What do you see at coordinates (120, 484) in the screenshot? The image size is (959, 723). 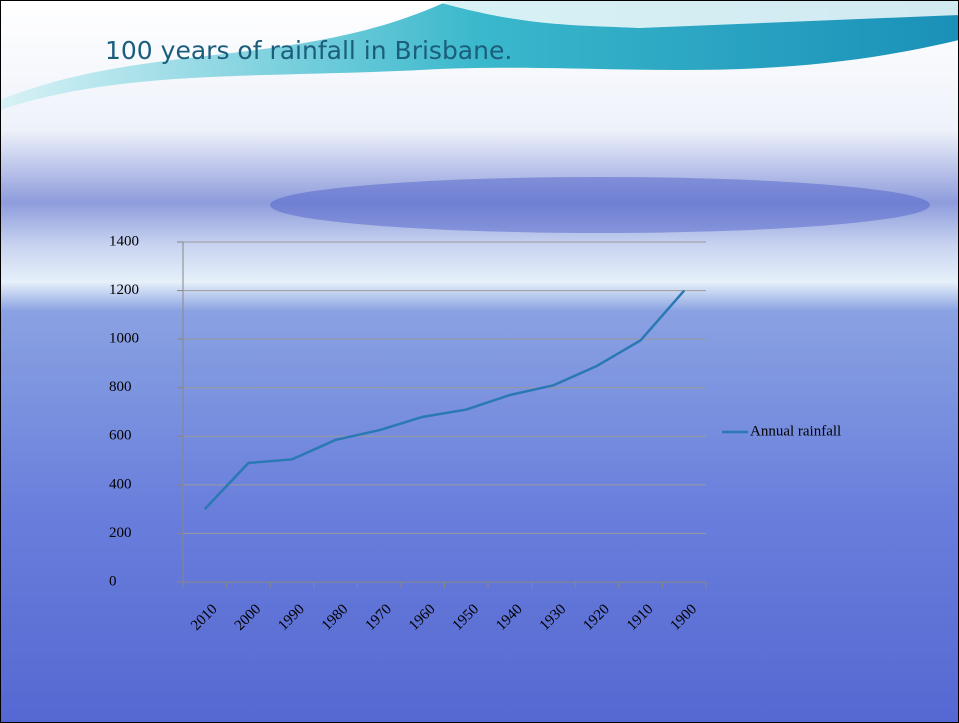 I see `y-tick-label: 400` at bounding box center [120, 484].